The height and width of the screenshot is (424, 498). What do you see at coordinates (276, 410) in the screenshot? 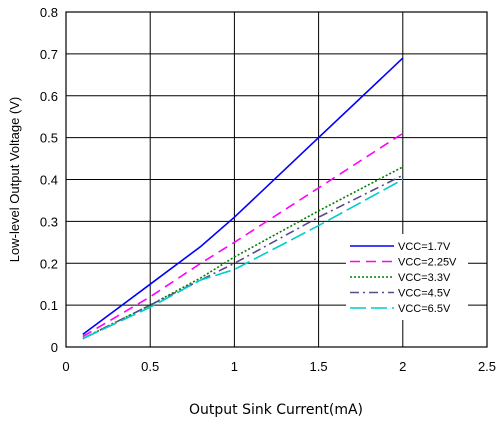
I see `x-axis-label: Output Sink Current(mA)` at bounding box center [276, 410].